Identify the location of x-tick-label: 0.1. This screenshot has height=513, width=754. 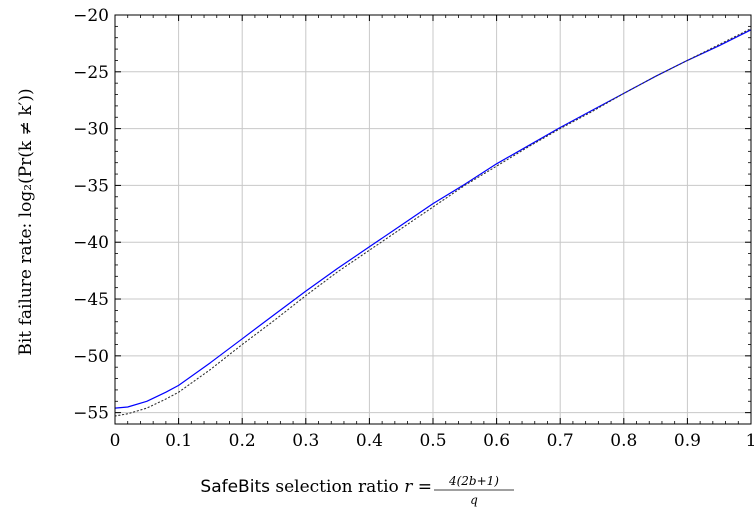
(178, 441).